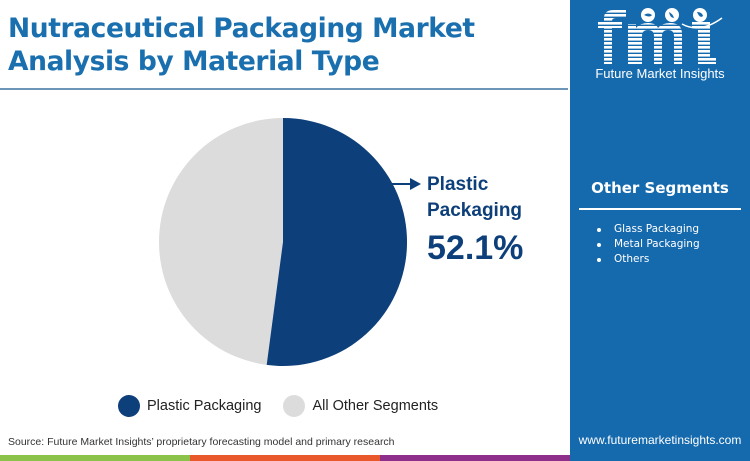 Image resolution: width=750 pixels, height=461 pixels. I want to click on legend-label: Plastic Packaging, so click(204, 406).